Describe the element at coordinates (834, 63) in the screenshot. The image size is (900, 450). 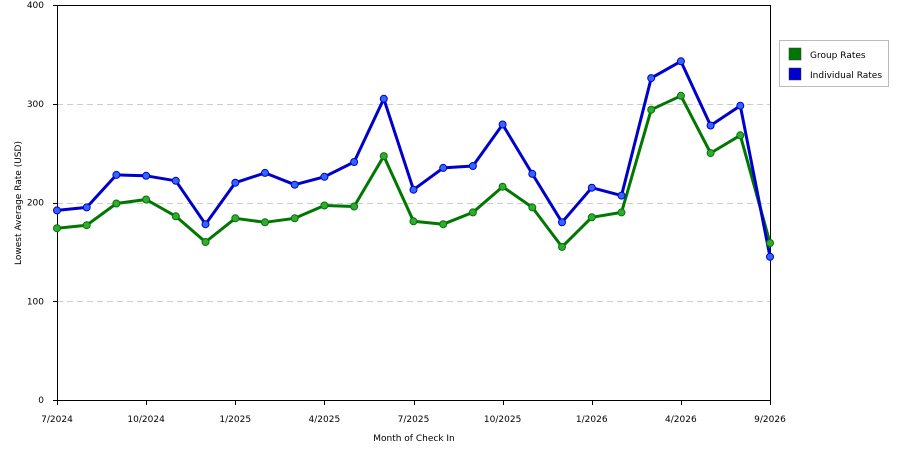
I see `legend: Group Rates Individual Rates` at that location.